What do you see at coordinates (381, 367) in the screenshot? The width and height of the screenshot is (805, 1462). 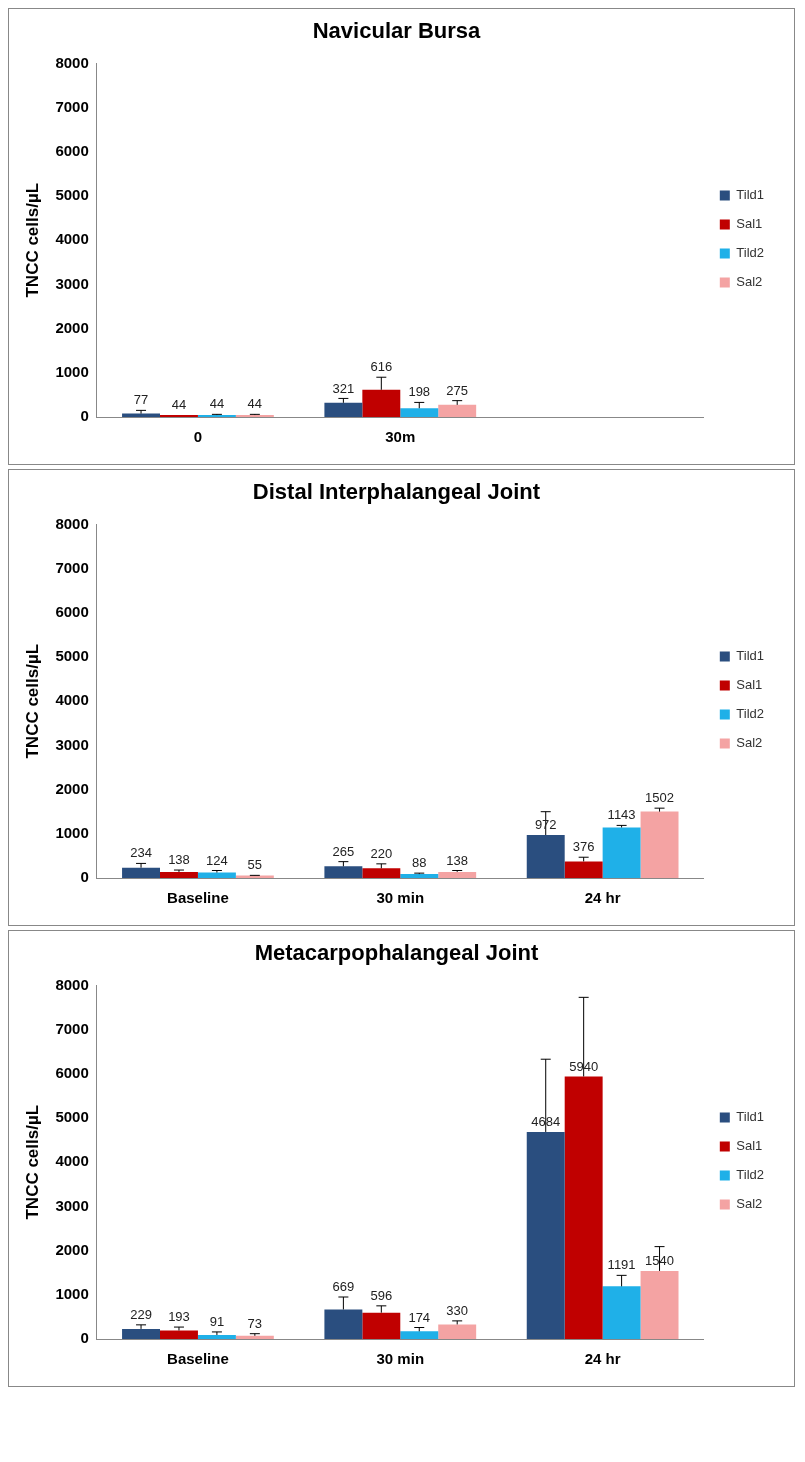 I see `data-label: 616` at bounding box center [381, 367].